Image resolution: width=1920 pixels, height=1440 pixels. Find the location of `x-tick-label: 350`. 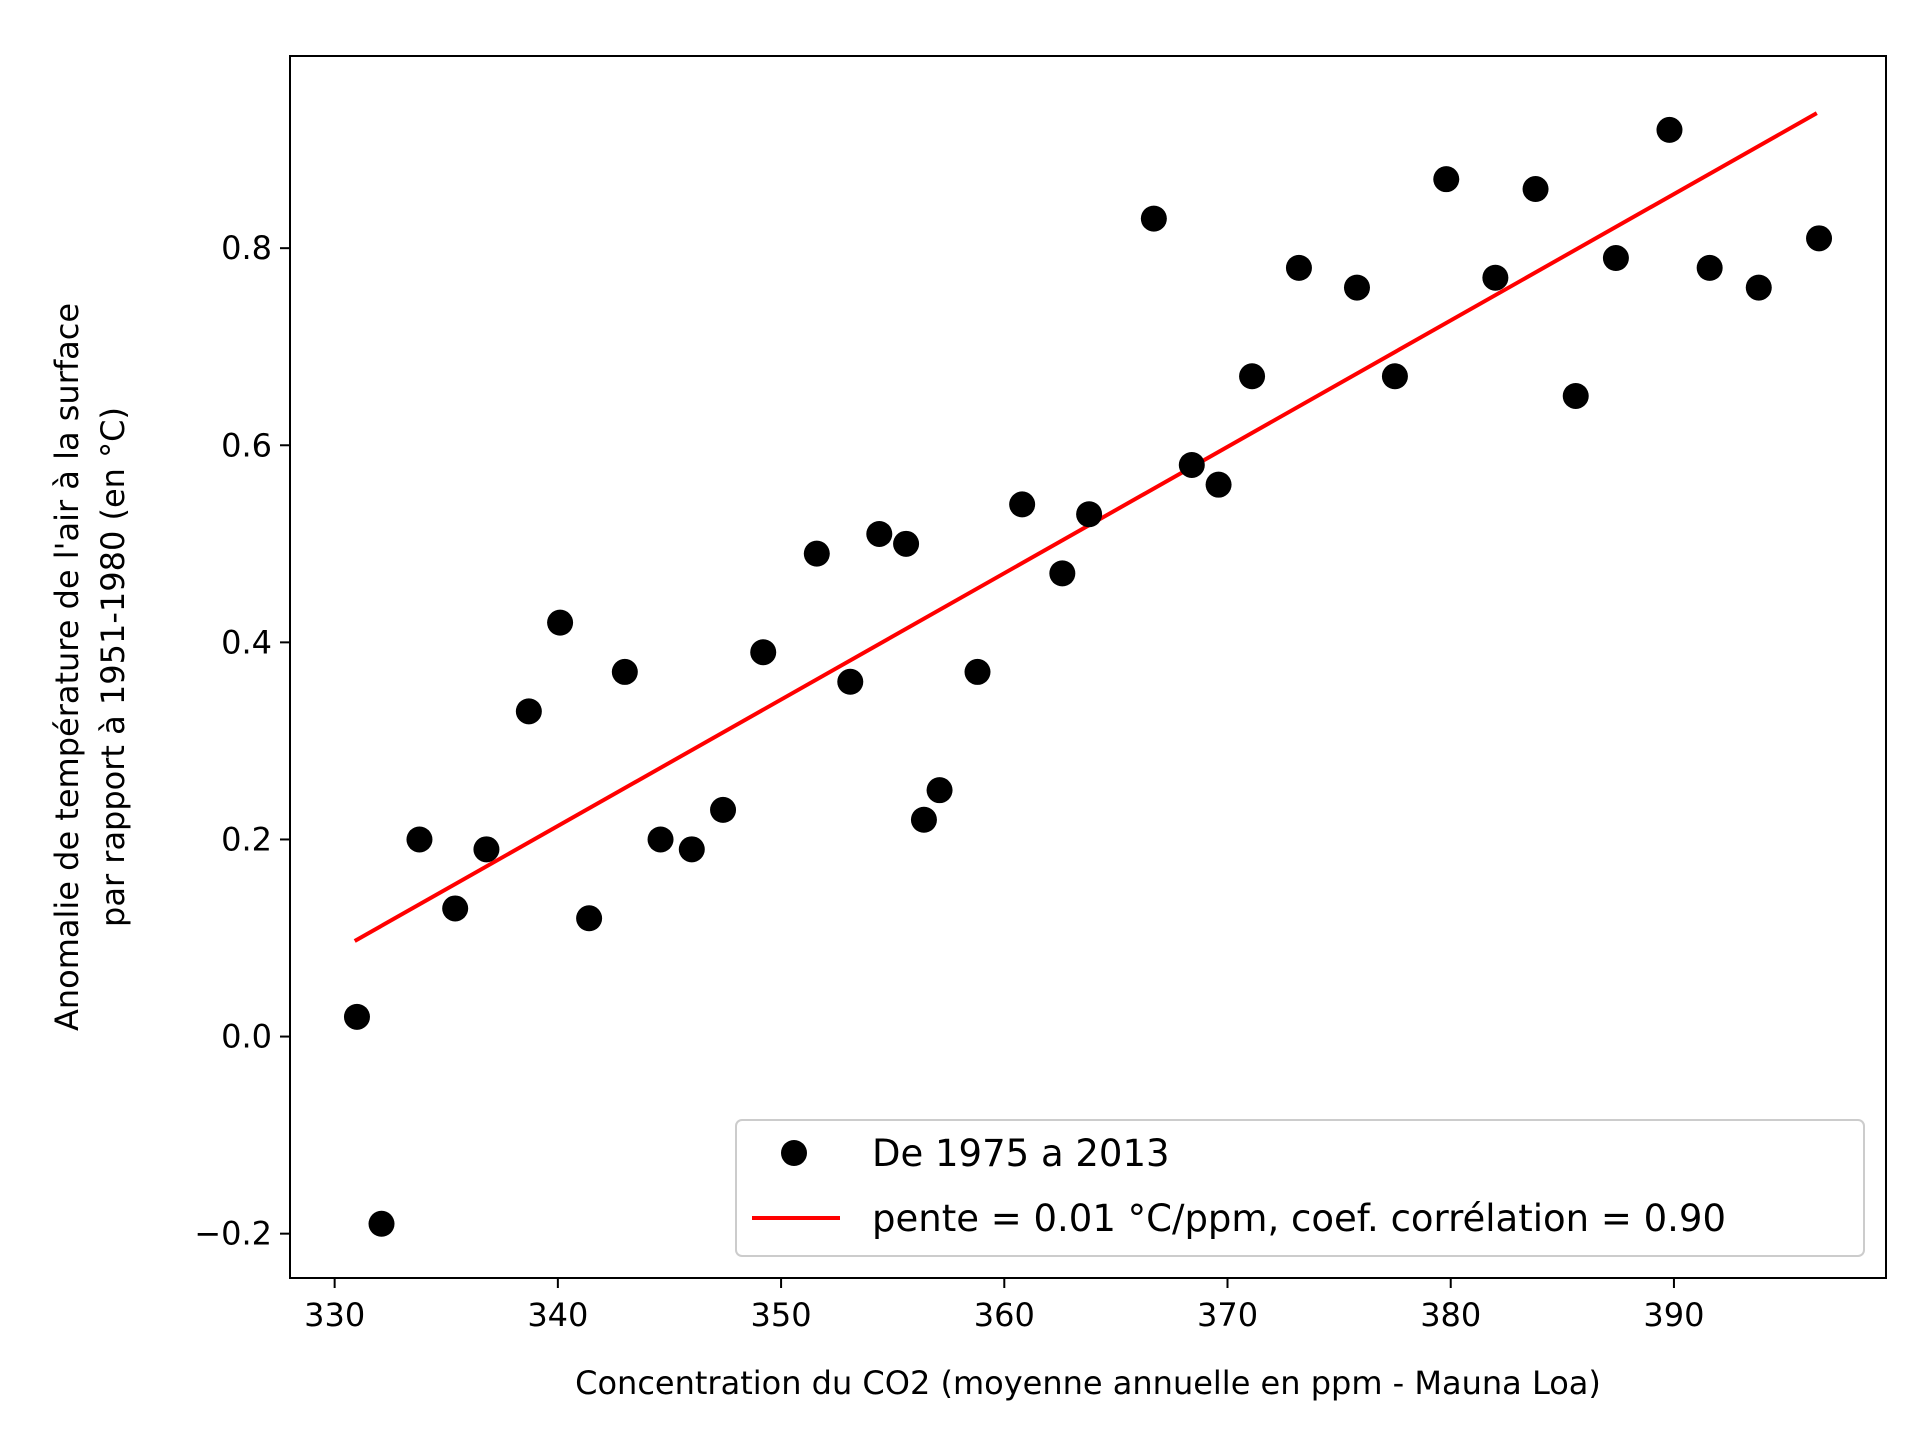

x-tick-label: 350 is located at coordinates (781, 1315).